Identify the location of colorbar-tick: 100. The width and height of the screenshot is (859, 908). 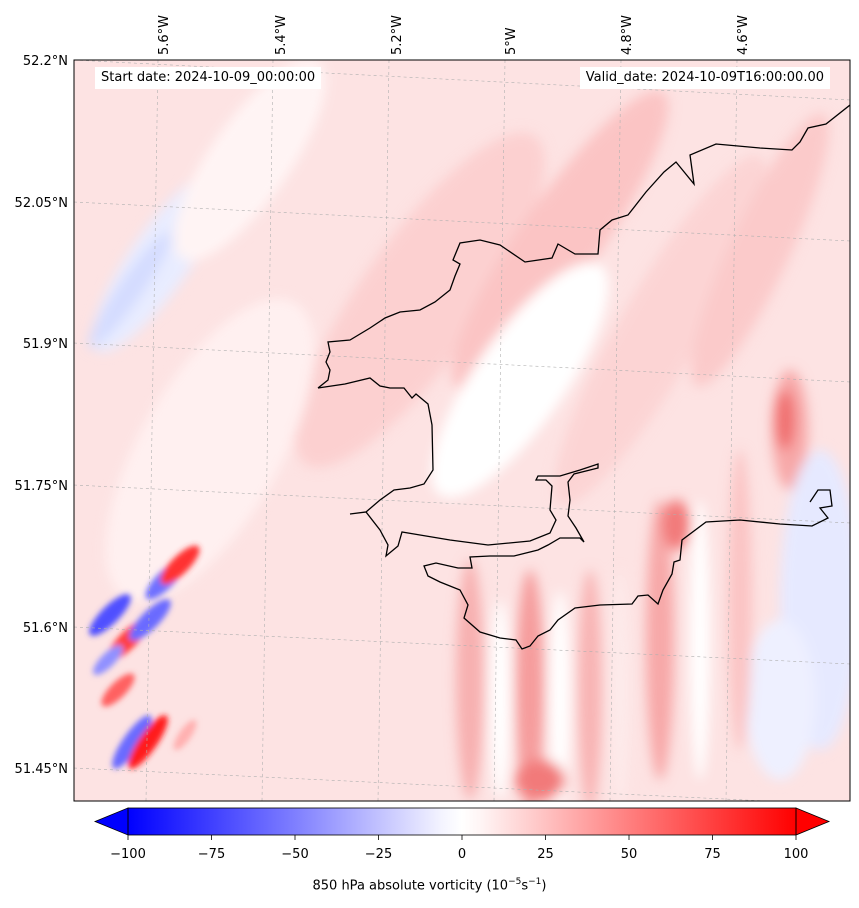
(796, 854).